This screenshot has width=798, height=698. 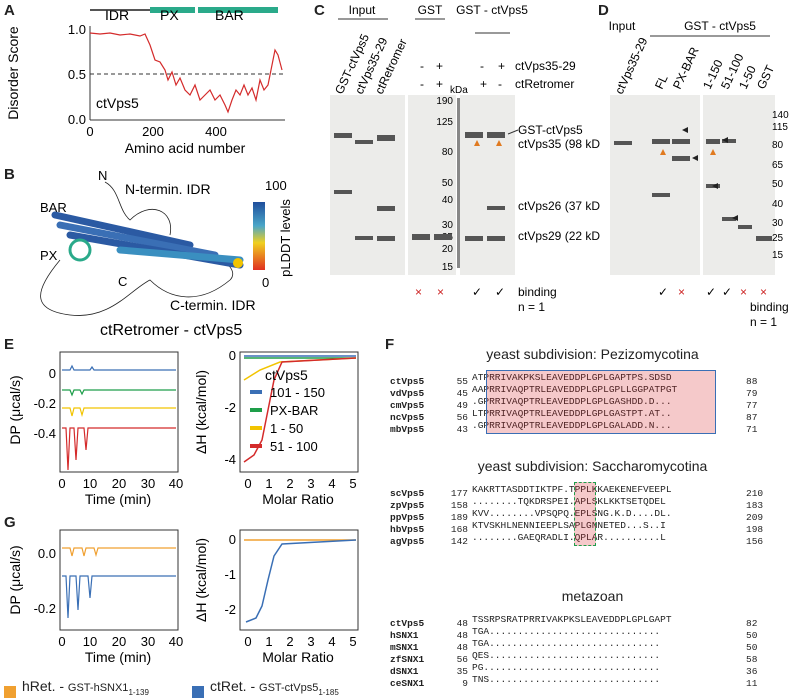 I want to click on alignment-section-title: metazoan, so click(x=592, y=596).